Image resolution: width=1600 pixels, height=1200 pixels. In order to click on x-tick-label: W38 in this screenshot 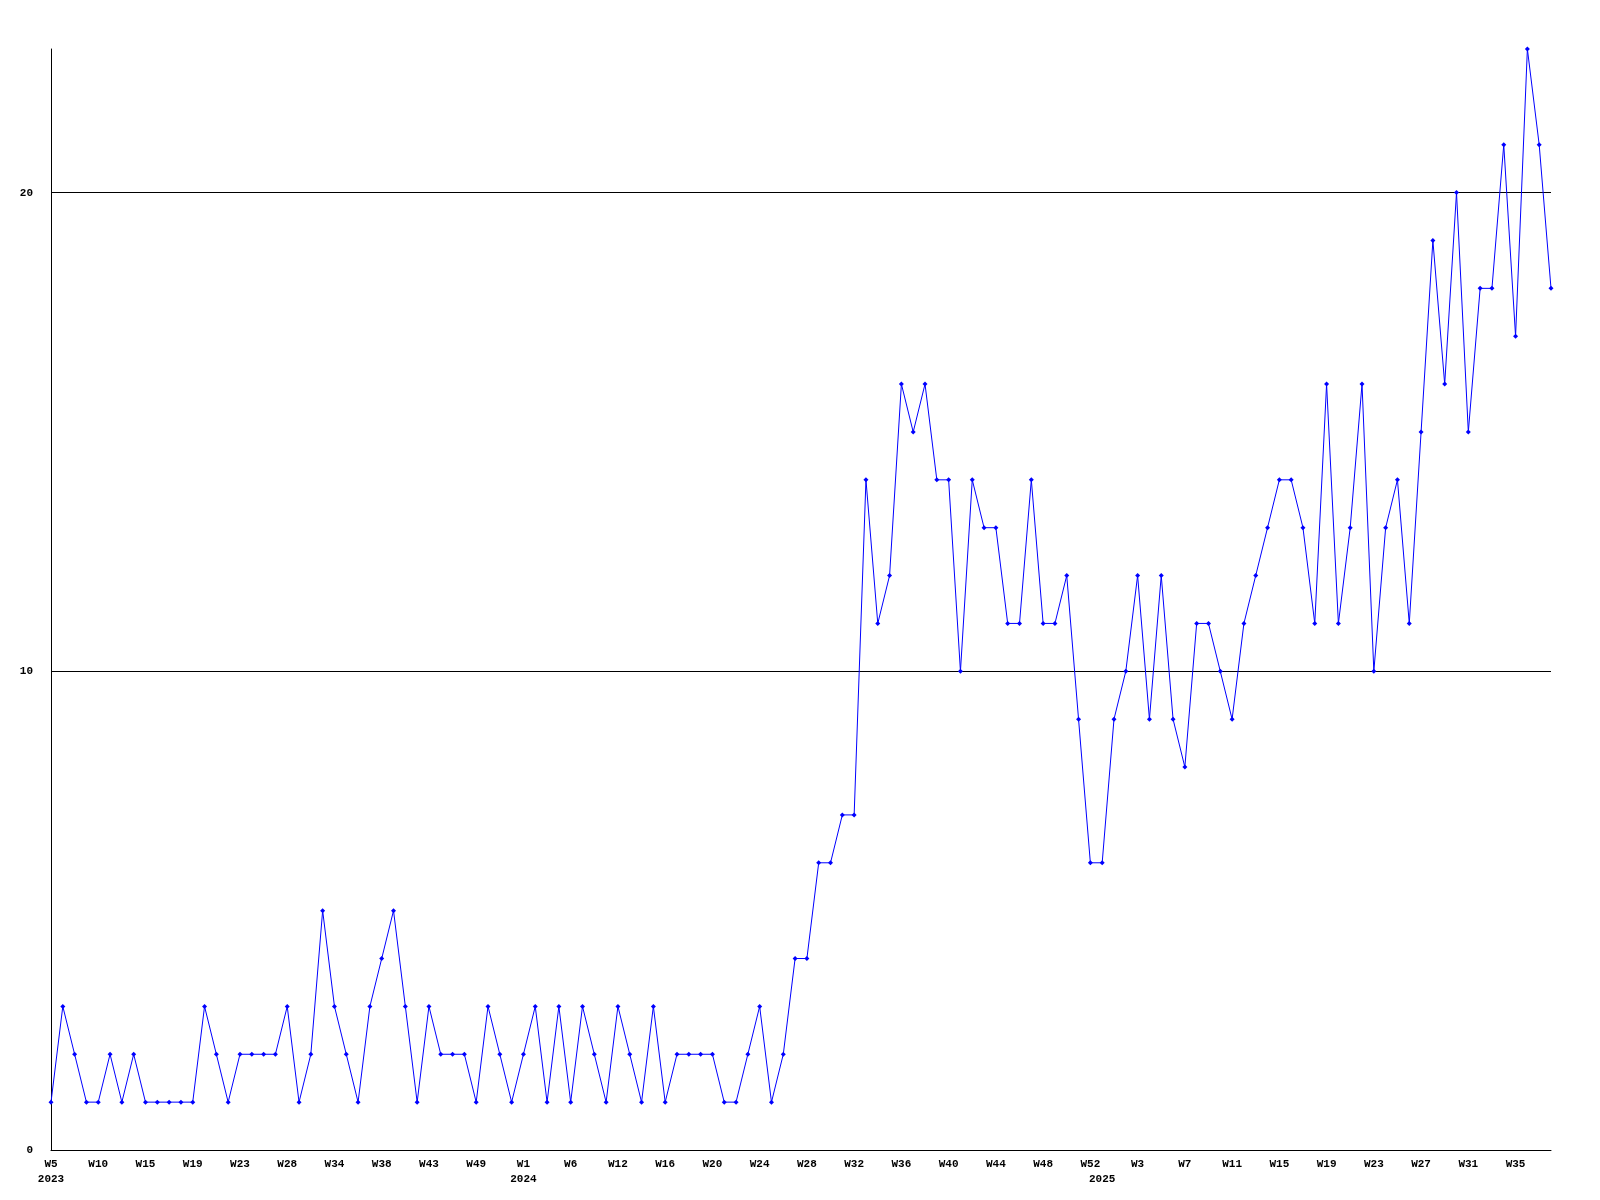, I will do `click(381, 1163)`.